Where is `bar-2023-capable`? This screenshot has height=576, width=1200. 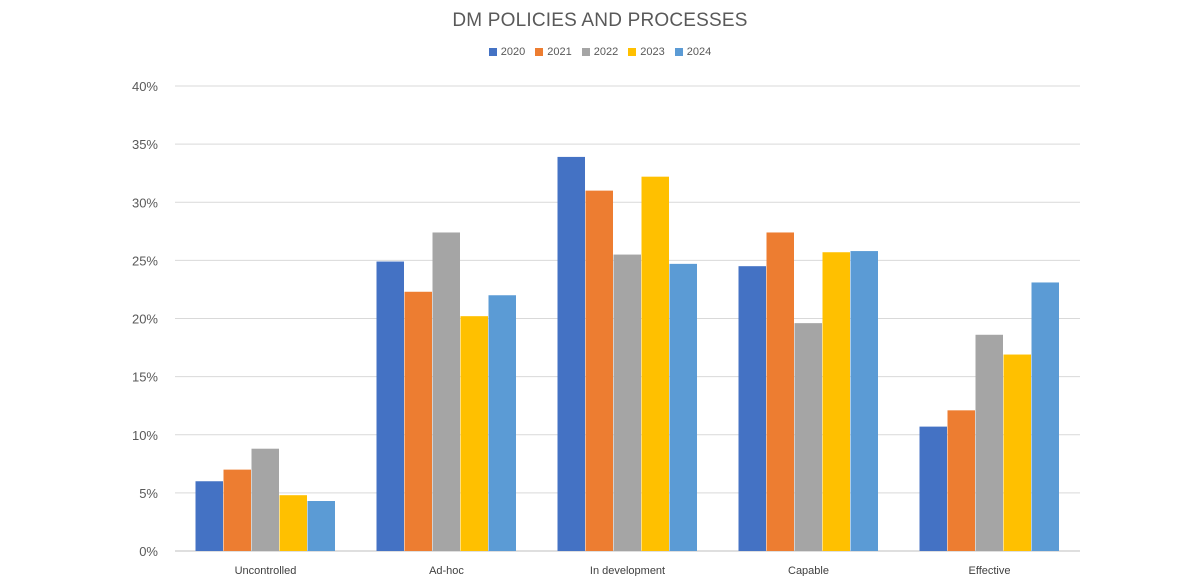
bar-2023-capable is located at coordinates (836, 402).